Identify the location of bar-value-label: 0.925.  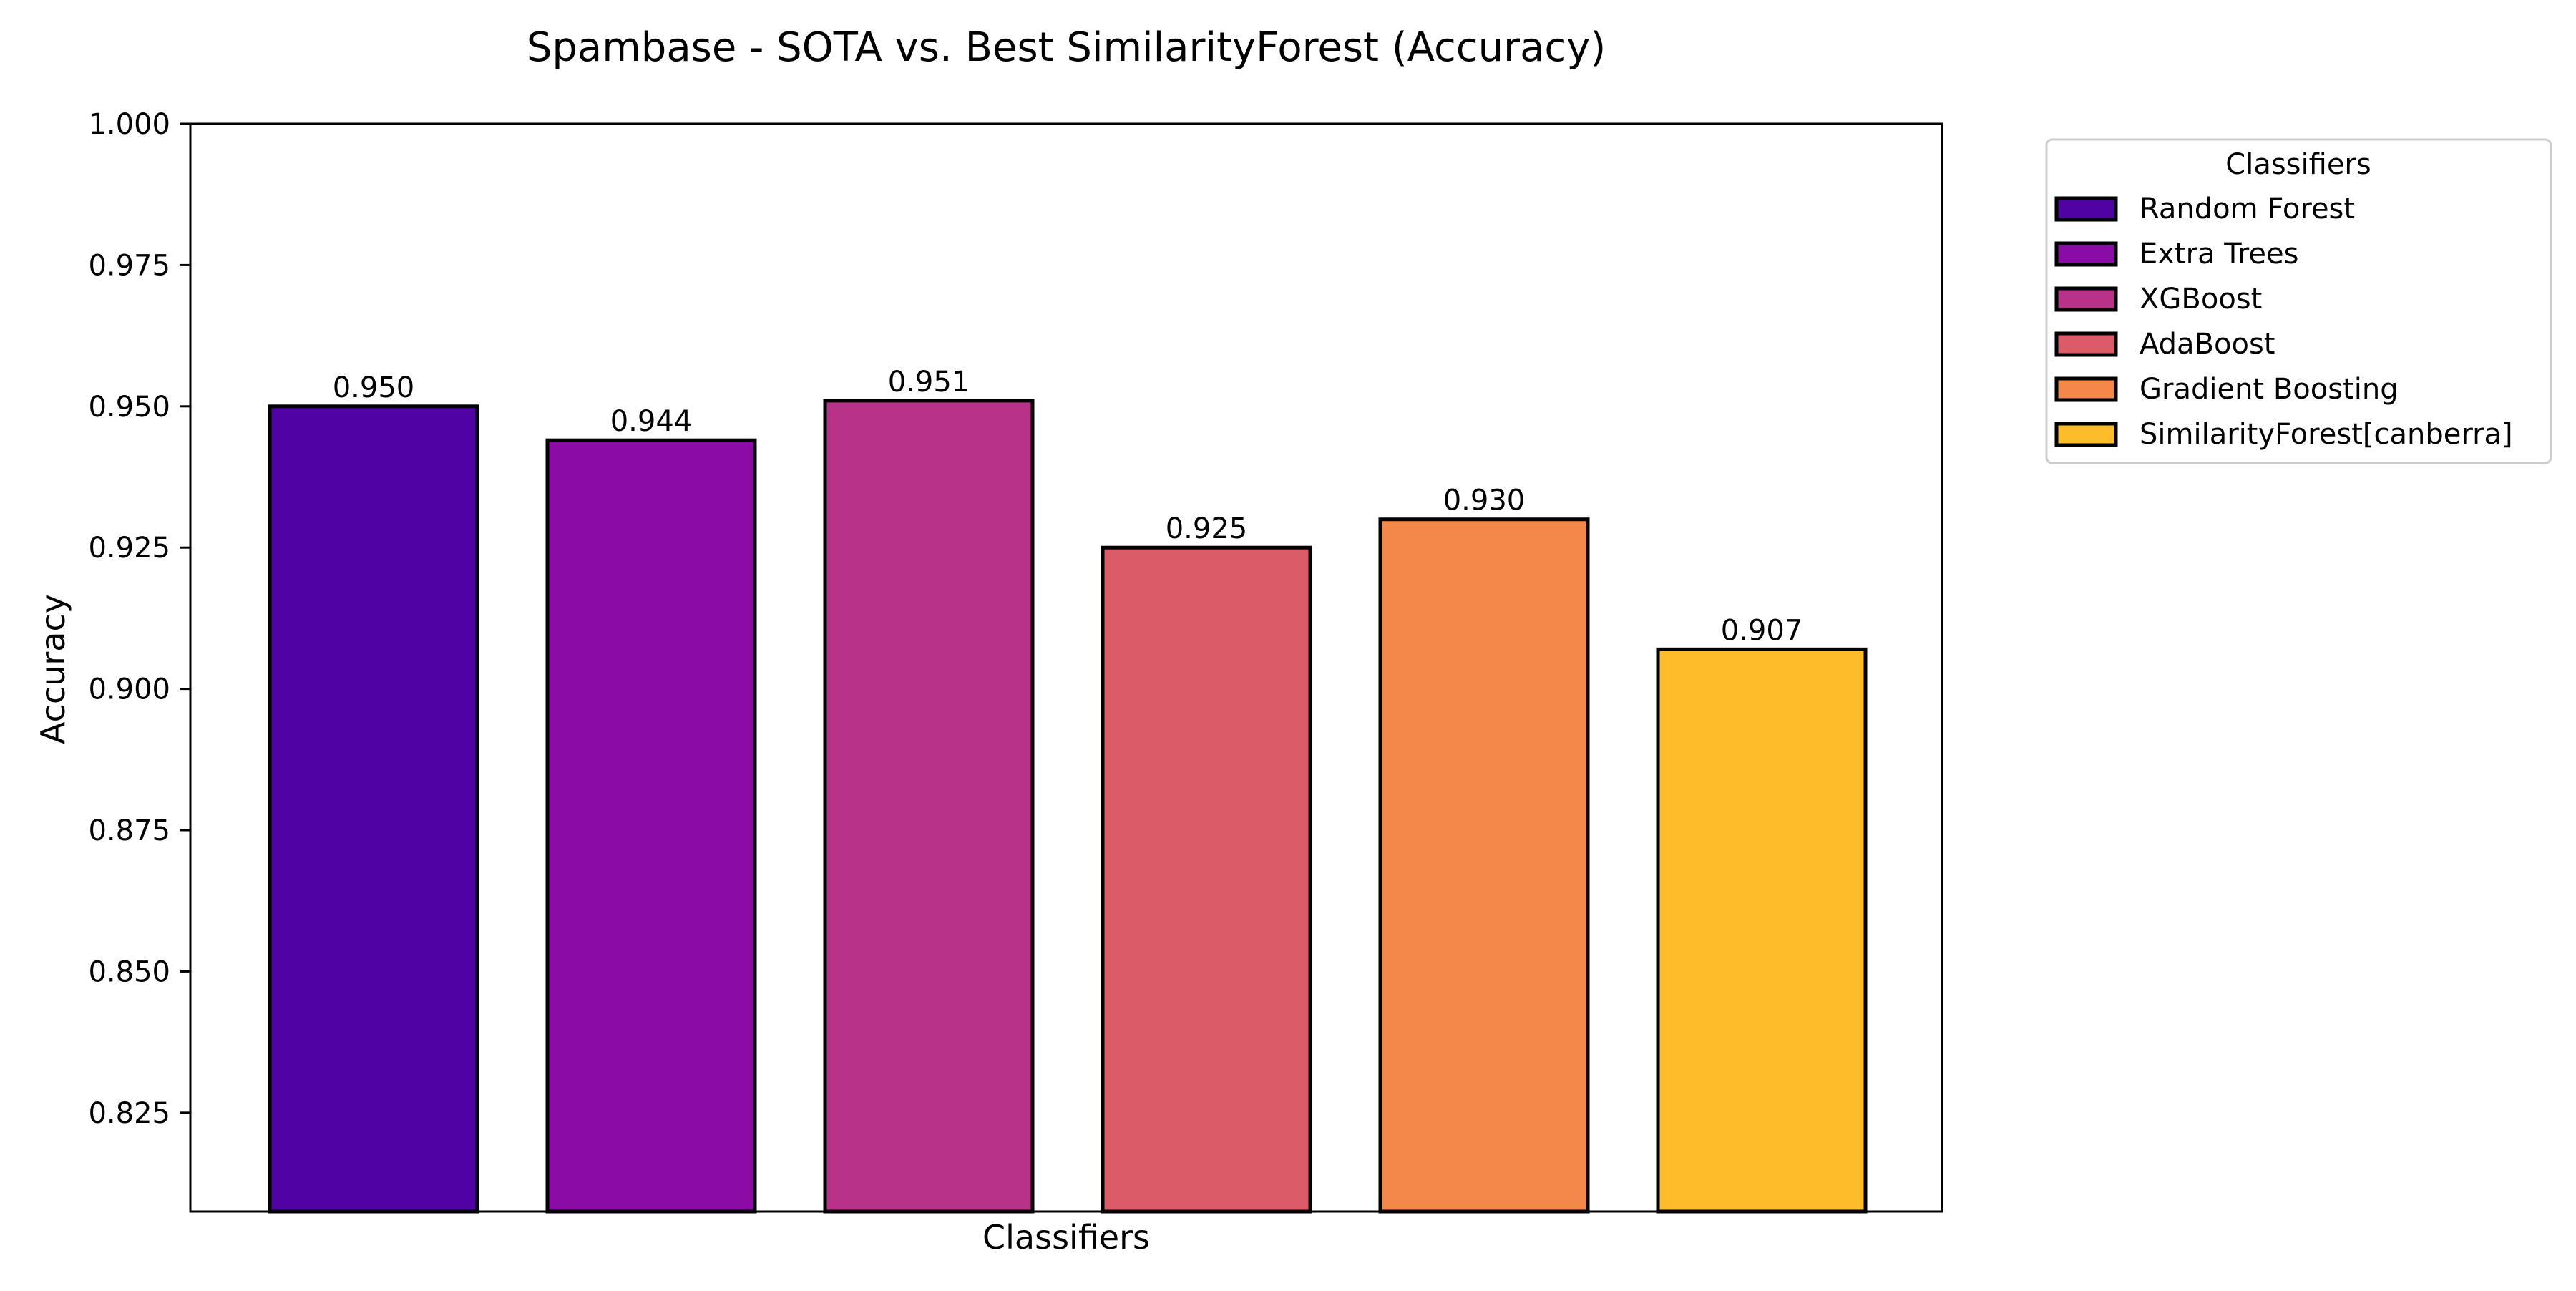
(1207, 528).